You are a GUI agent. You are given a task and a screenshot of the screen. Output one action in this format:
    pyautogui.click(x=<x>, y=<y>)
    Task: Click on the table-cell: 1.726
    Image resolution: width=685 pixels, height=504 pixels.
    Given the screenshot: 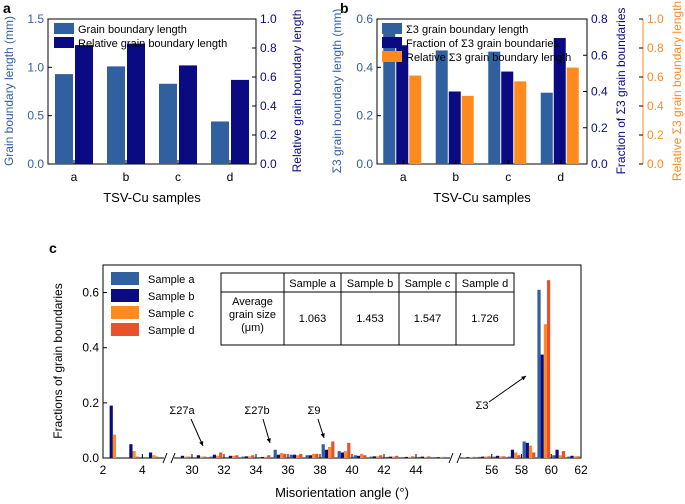 What is the action you would take?
    pyautogui.click(x=485, y=319)
    